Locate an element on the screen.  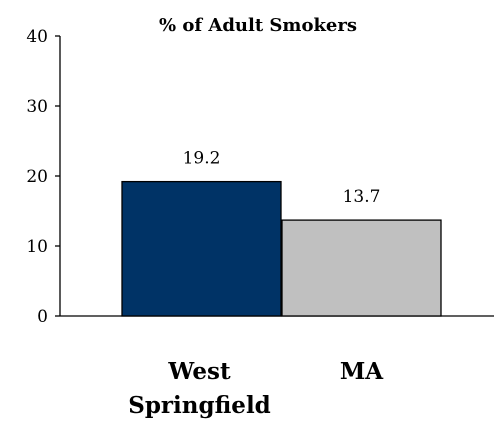
data-labels-group: 19.2 13.7 is located at coordinates (282, 178).